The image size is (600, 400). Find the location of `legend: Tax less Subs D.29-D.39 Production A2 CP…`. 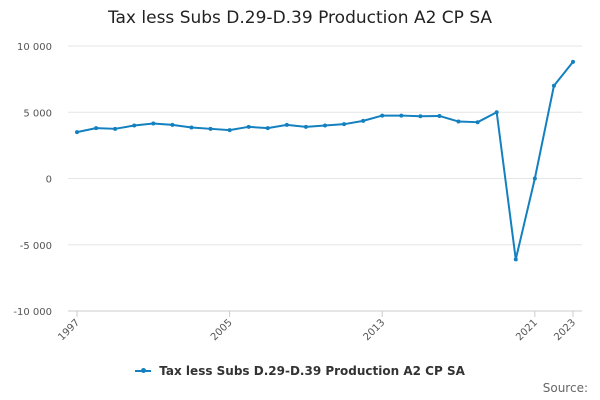

legend: Tax less Subs D.29-D.39 Production A2 CP… is located at coordinates (300, 371).